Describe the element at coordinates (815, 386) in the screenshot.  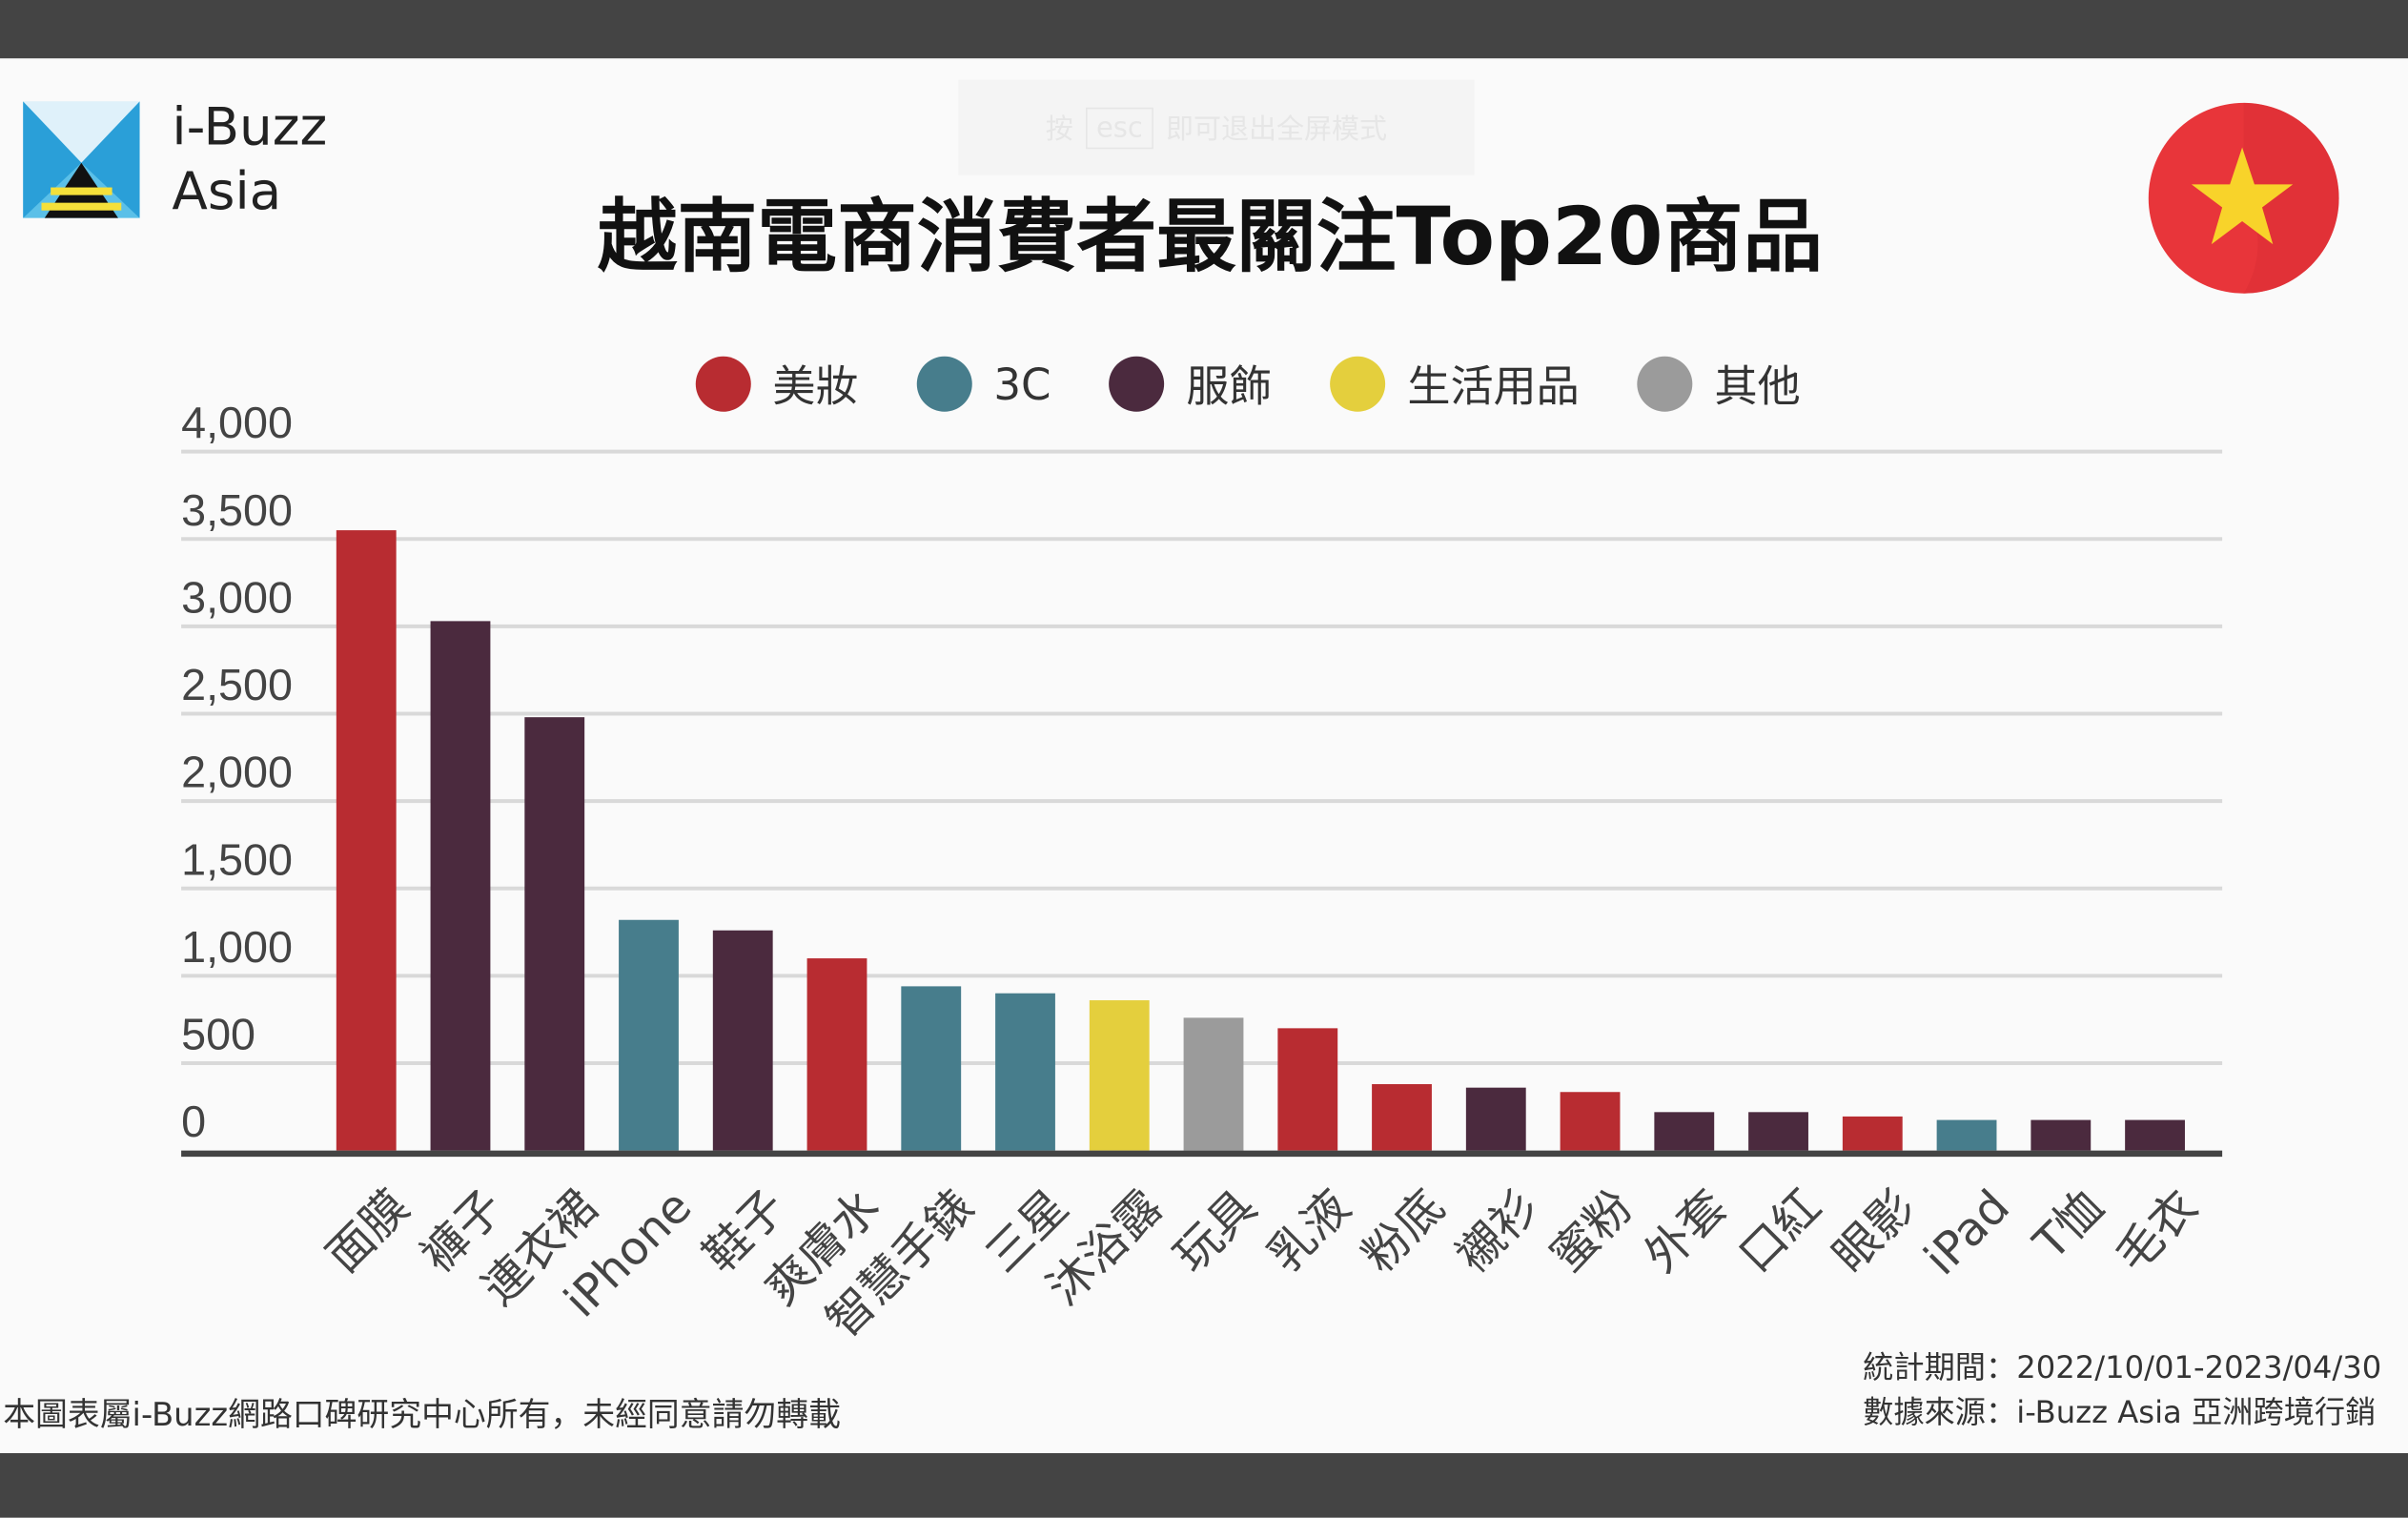
I see `legend-label: 美妝` at that location.